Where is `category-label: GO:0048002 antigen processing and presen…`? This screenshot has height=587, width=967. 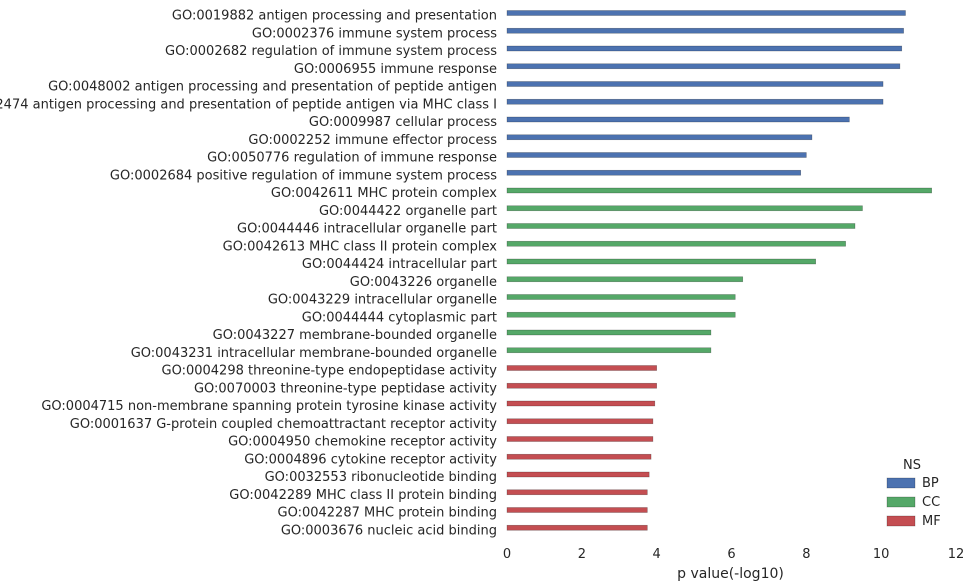 category-label: GO:0048002 antigen processing and presen… is located at coordinates (272, 87).